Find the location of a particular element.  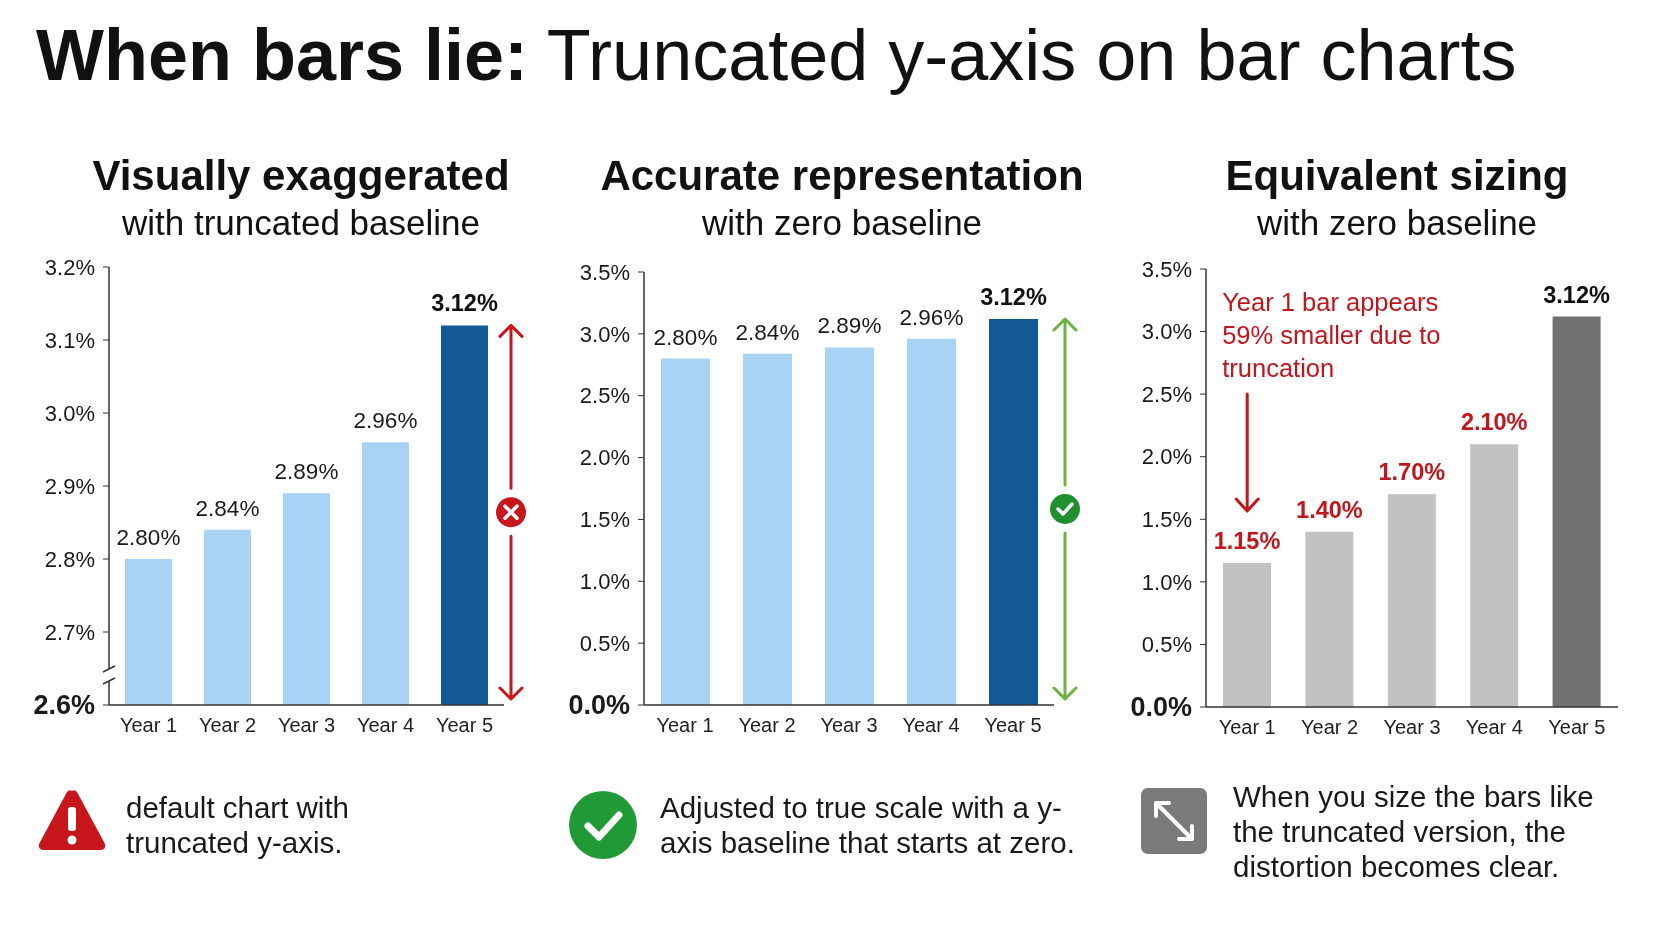

data-label: 1.15% is located at coordinates (1247, 541).